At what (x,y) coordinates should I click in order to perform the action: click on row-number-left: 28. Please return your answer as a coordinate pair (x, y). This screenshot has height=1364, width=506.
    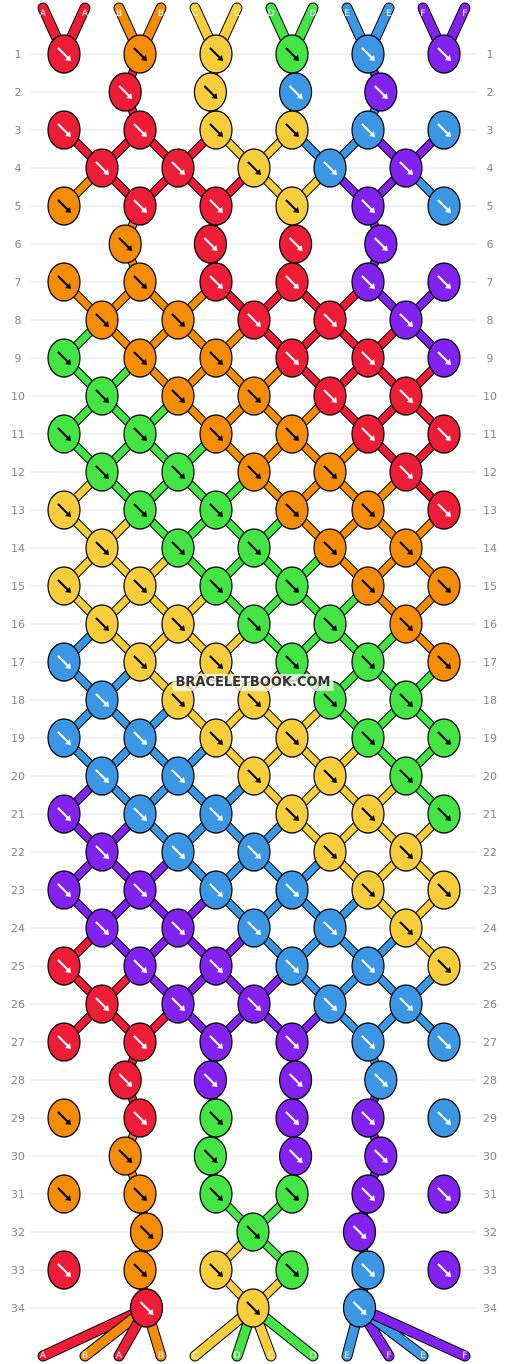
    Looking at the image, I should click on (18, 1080).